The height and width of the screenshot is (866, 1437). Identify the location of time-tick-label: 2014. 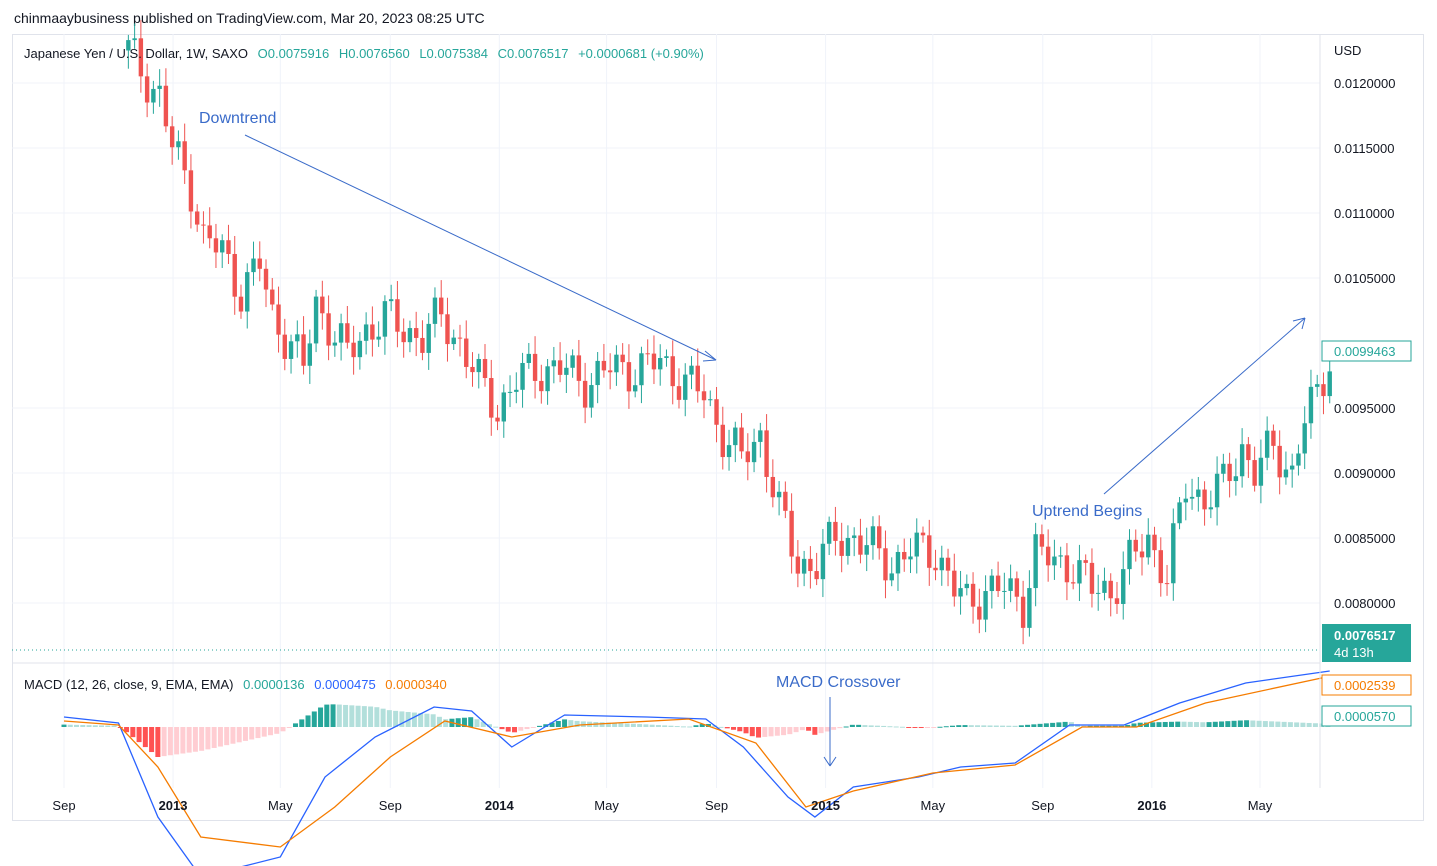
(500, 805).